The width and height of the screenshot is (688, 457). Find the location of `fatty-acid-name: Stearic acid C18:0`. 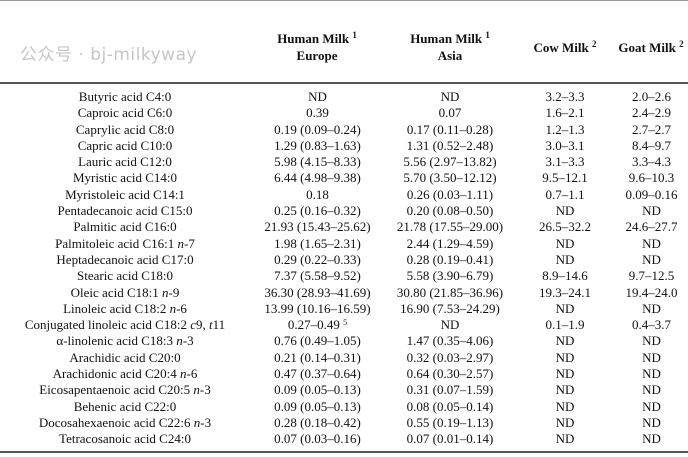

fatty-acid-name: Stearic acid C18:0 is located at coordinates (125, 276).